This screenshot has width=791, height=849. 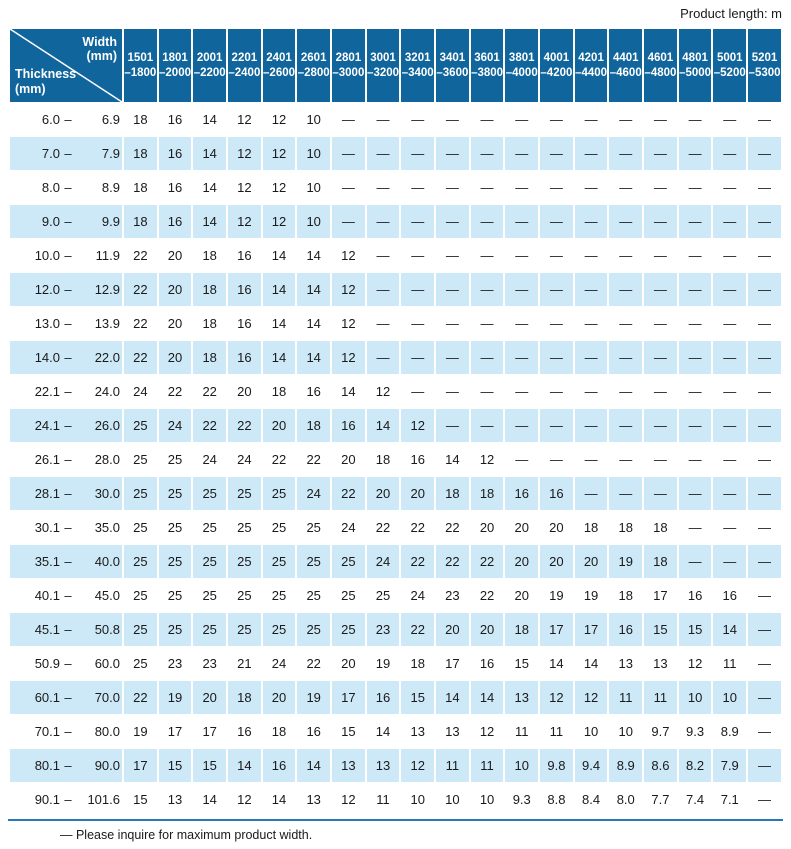 I want to click on thickness-max: 40.0, so click(x=107, y=561).